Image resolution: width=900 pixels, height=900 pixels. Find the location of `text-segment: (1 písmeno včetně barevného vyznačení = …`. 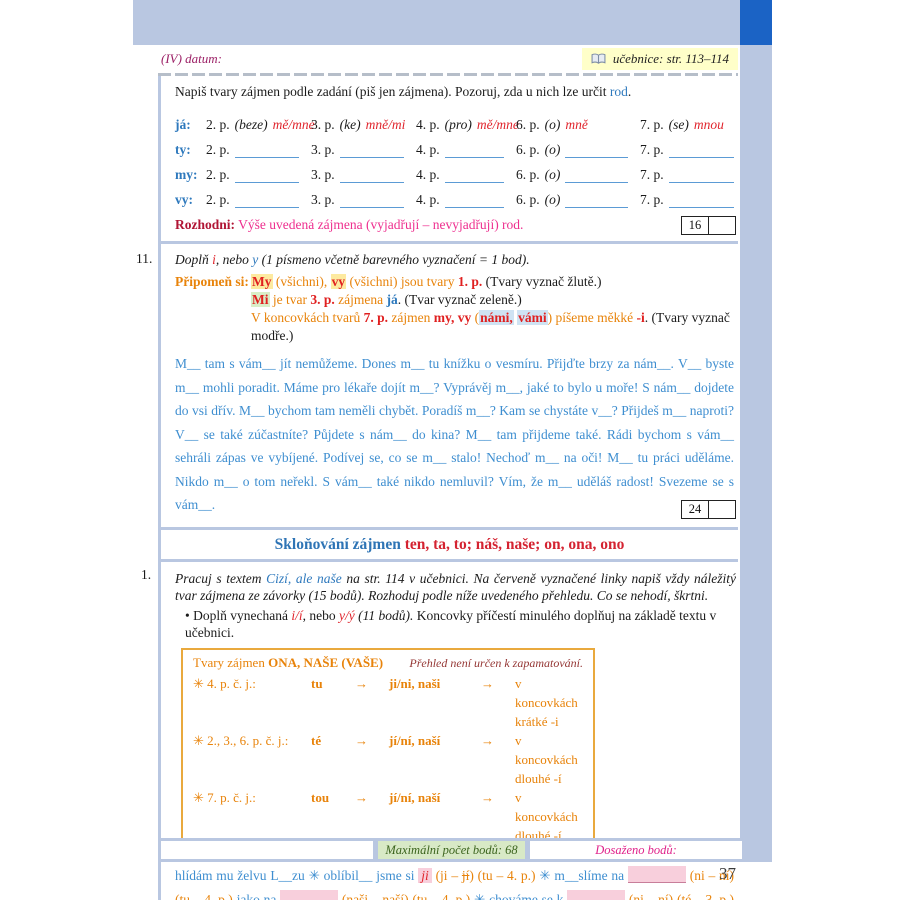

text-segment: (1 písmeno včetně barevného vyznačení = … is located at coordinates (394, 259).